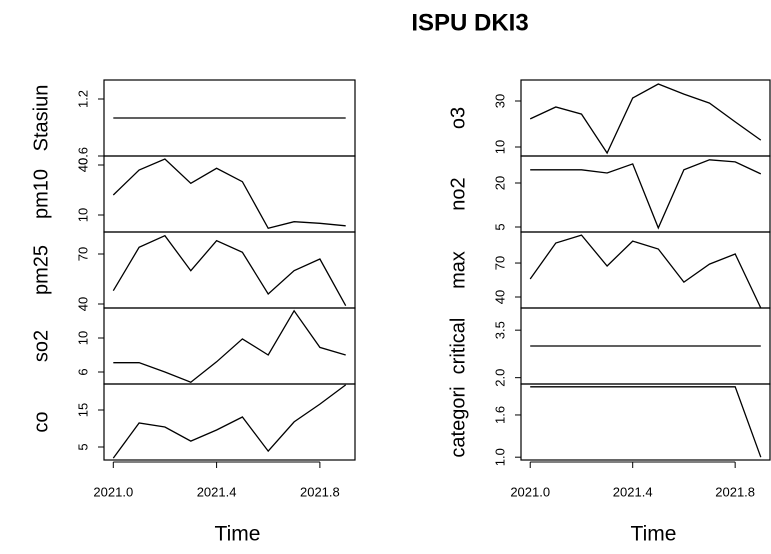 This screenshot has height=554, width=771. Describe the element at coordinates (499, 457) in the screenshot. I see `y-tick-label: 1.0` at that location.